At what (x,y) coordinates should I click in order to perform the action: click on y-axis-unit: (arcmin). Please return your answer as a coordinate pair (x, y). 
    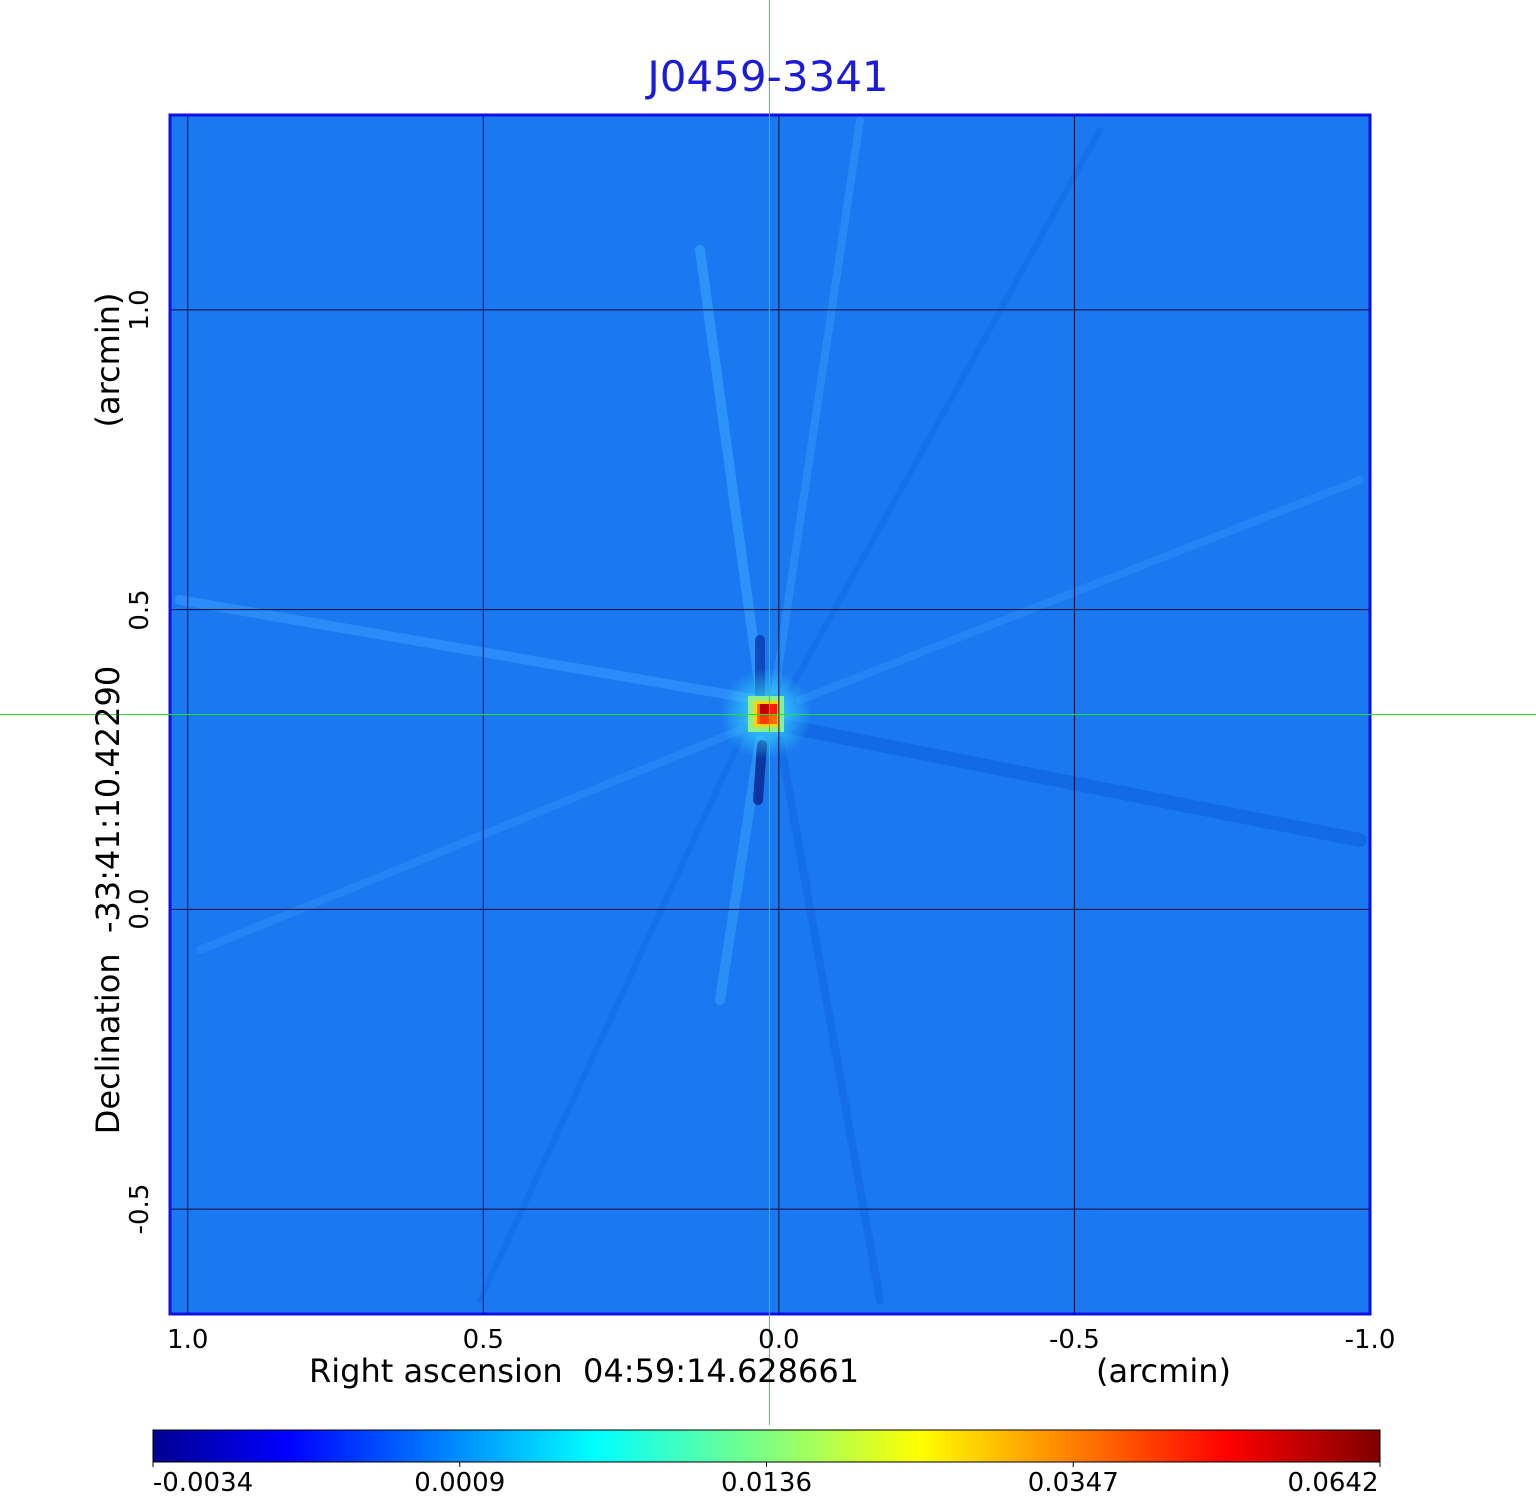
    Looking at the image, I should click on (108, 360).